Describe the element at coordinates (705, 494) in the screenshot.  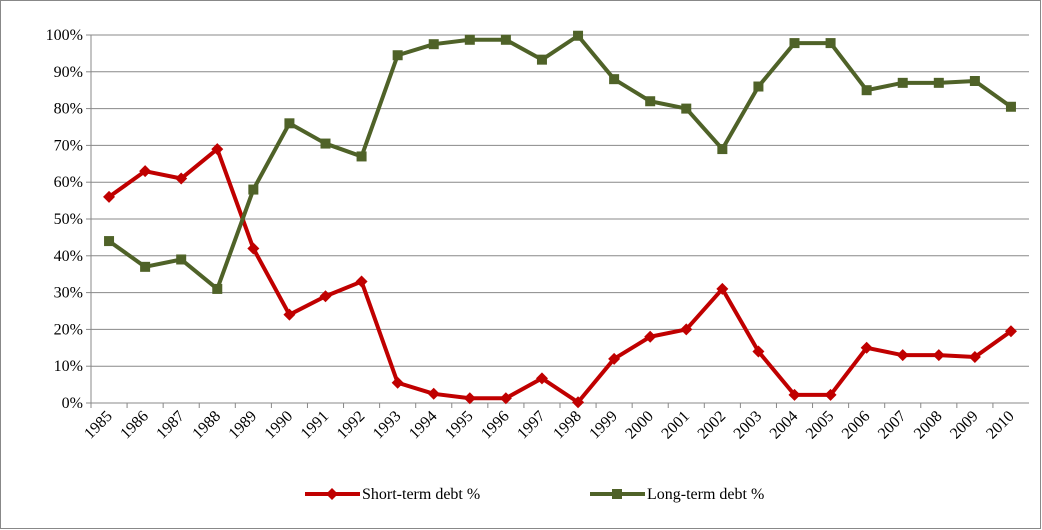
I see `legend-label: Long-term debt %` at that location.